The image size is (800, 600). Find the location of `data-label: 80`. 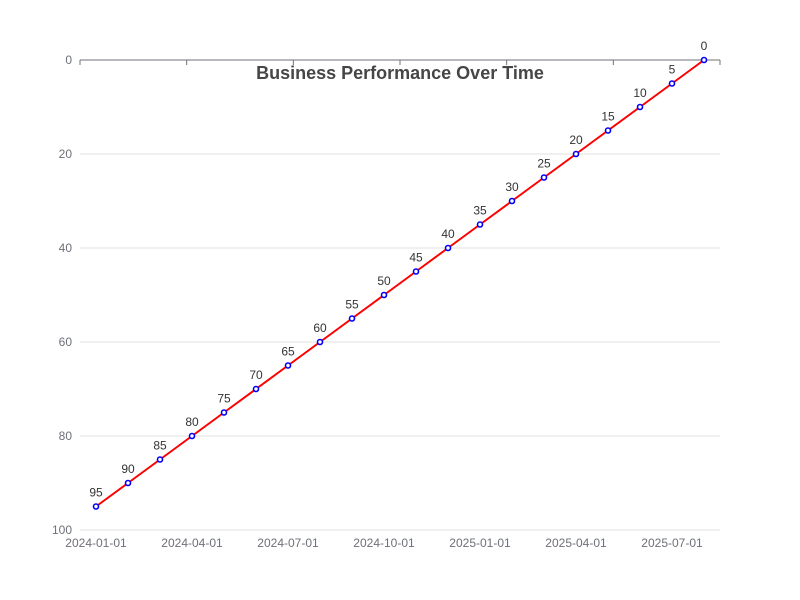

data-label: 80 is located at coordinates (192, 422).